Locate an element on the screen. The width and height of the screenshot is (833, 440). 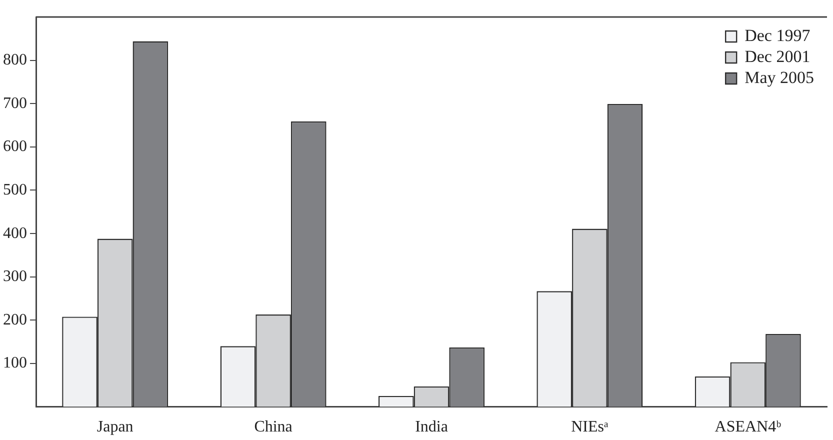
x-tick-label: ASEAN4ᵇ is located at coordinates (748, 427).